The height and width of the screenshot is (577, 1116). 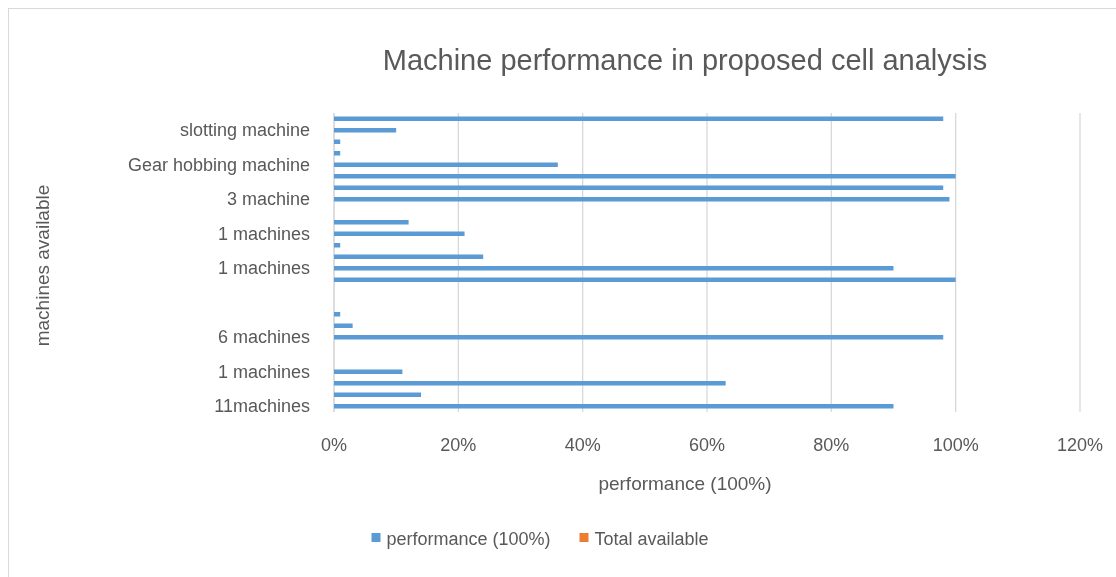 What do you see at coordinates (1080, 445) in the screenshot?
I see `x-tick-label: 120%` at bounding box center [1080, 445].